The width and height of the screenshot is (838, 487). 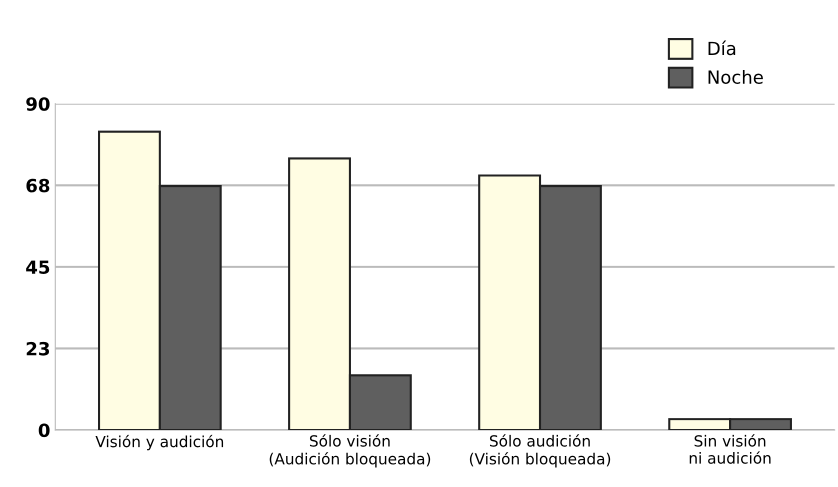 I want to click on legend-label: Noche, so click(x=735, y=77).